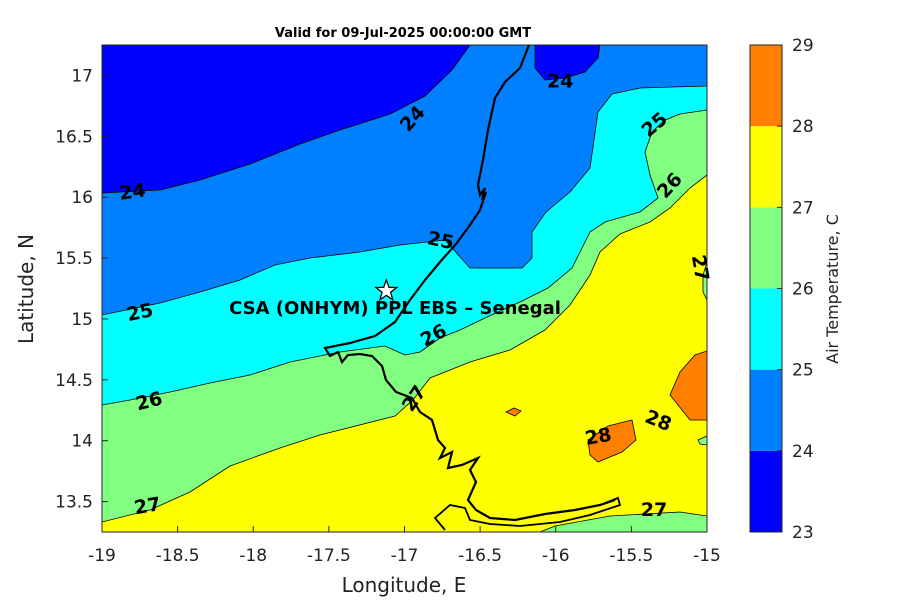 The height and width of the screenshot is (600, 900). I want to click on x-tick-label: -18, so click(253, 556).